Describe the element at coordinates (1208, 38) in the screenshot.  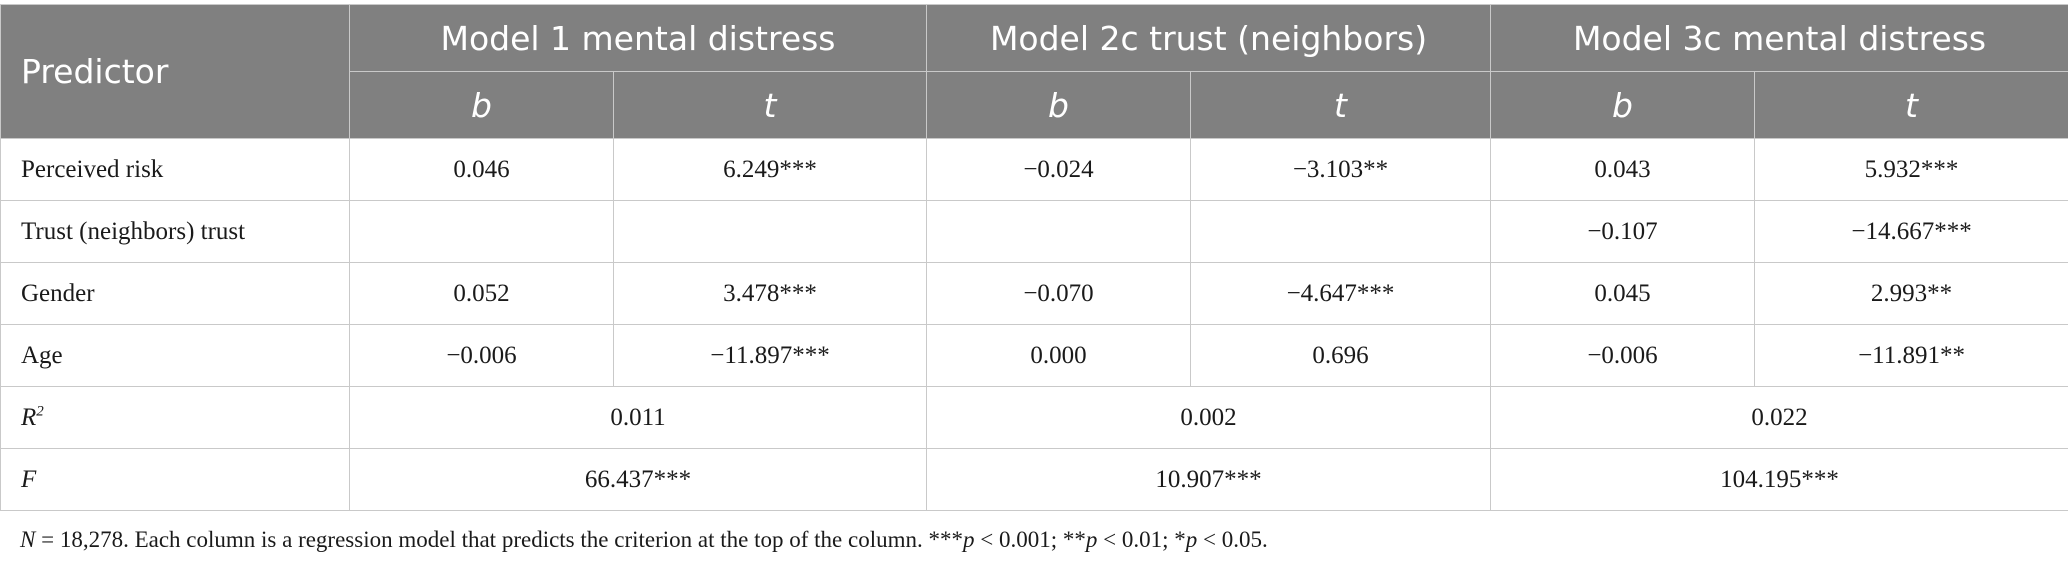
I see `model-2c-header: Model 2c trust (neighbors)` at that location.